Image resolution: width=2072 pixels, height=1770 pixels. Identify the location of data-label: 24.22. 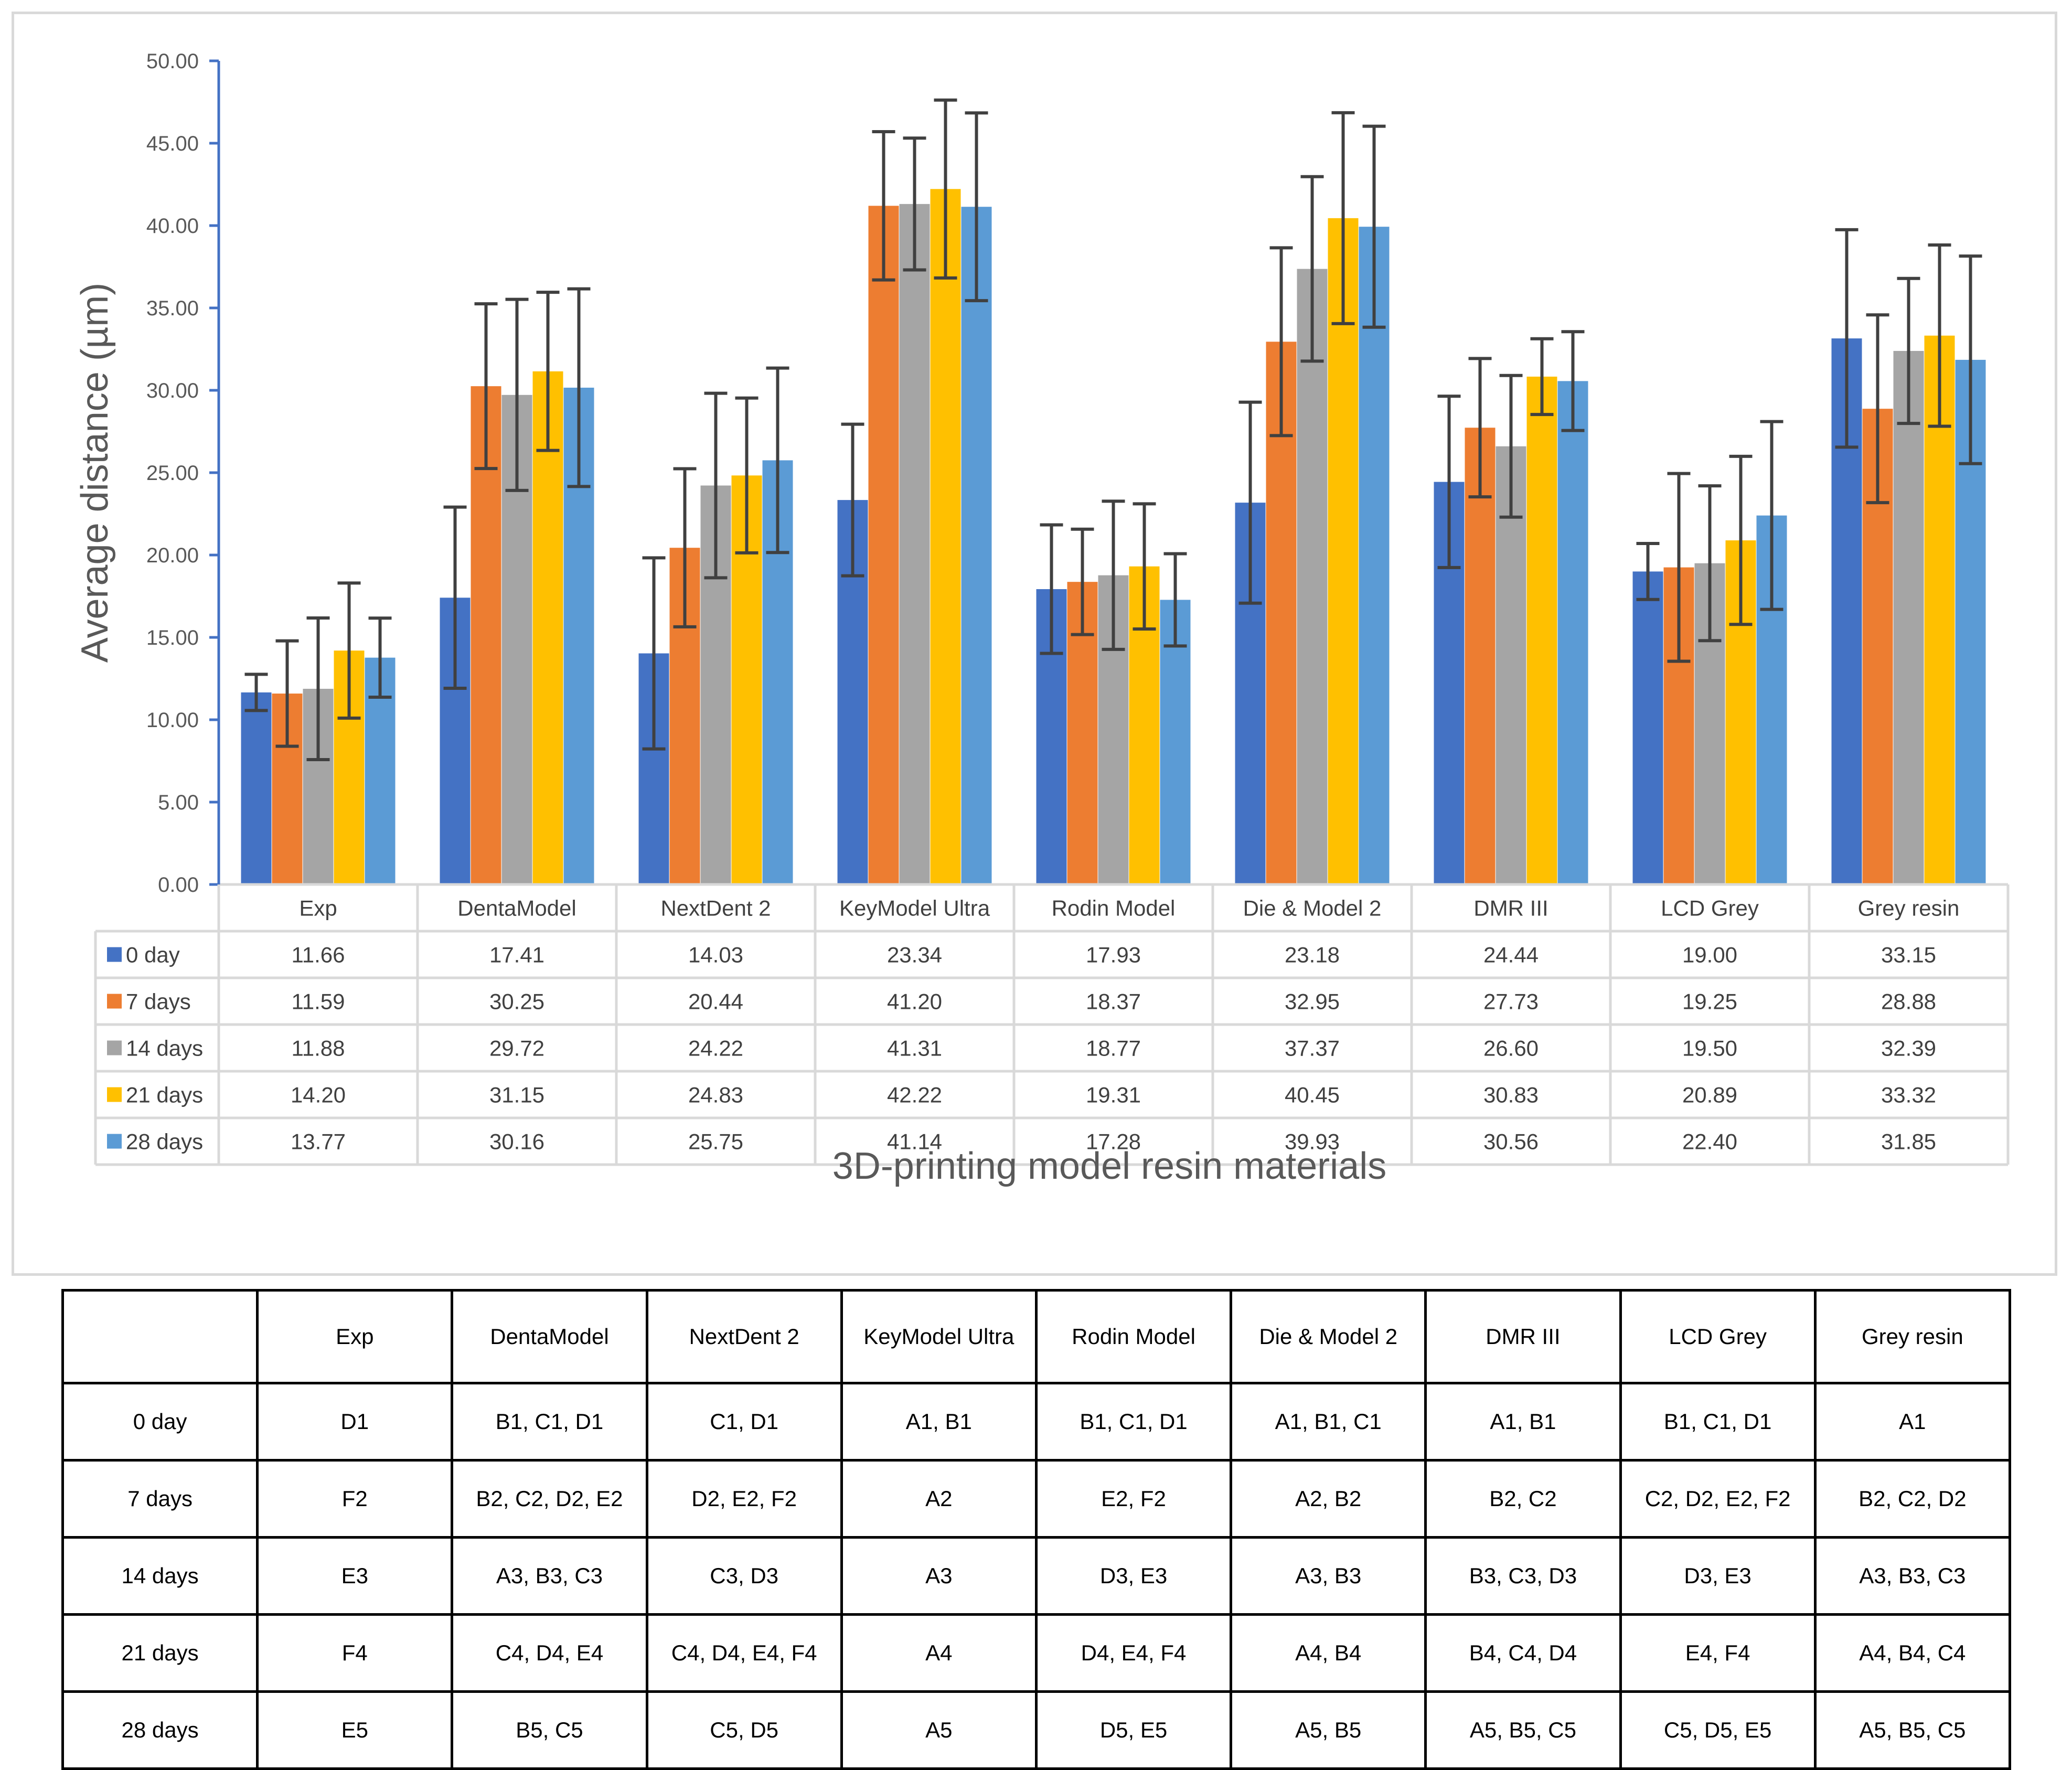
(715, 1048).